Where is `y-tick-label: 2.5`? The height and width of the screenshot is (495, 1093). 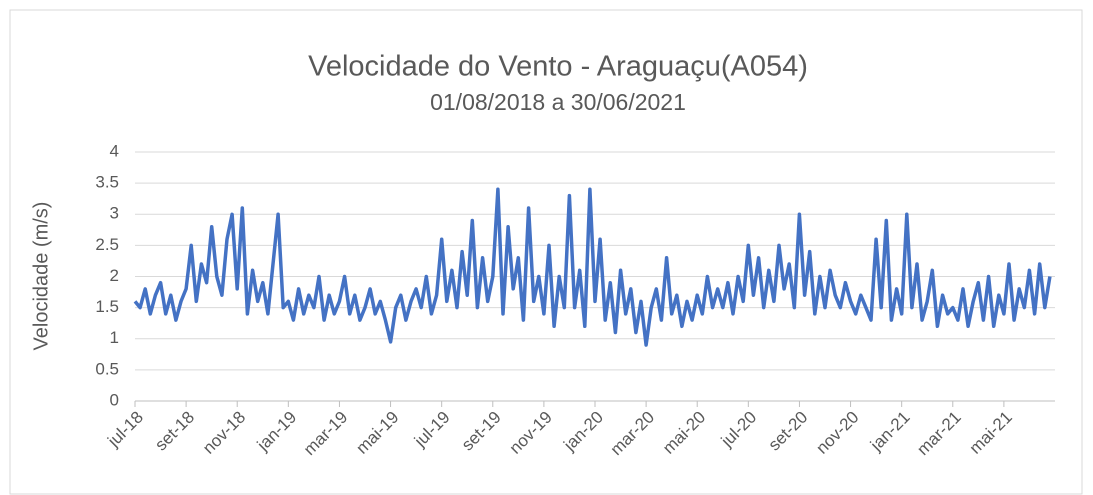 y-tick-label: 2.5 is located at coordinates (107, 244).